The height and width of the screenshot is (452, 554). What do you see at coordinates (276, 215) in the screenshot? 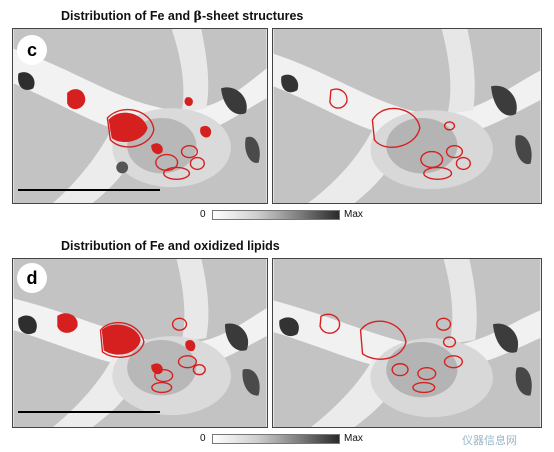
I see `colorbar-c` at bounding box center [276, 215].